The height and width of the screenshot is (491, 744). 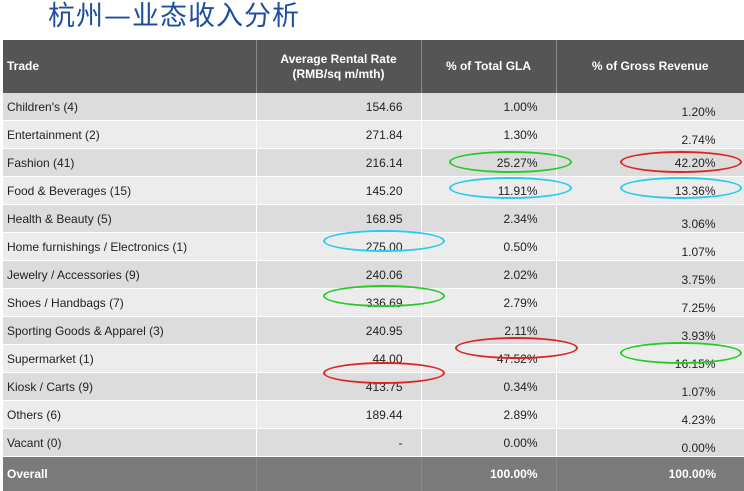 I want to click on rental-rate-cell-value: 44.00, so click(x=387, y=359).